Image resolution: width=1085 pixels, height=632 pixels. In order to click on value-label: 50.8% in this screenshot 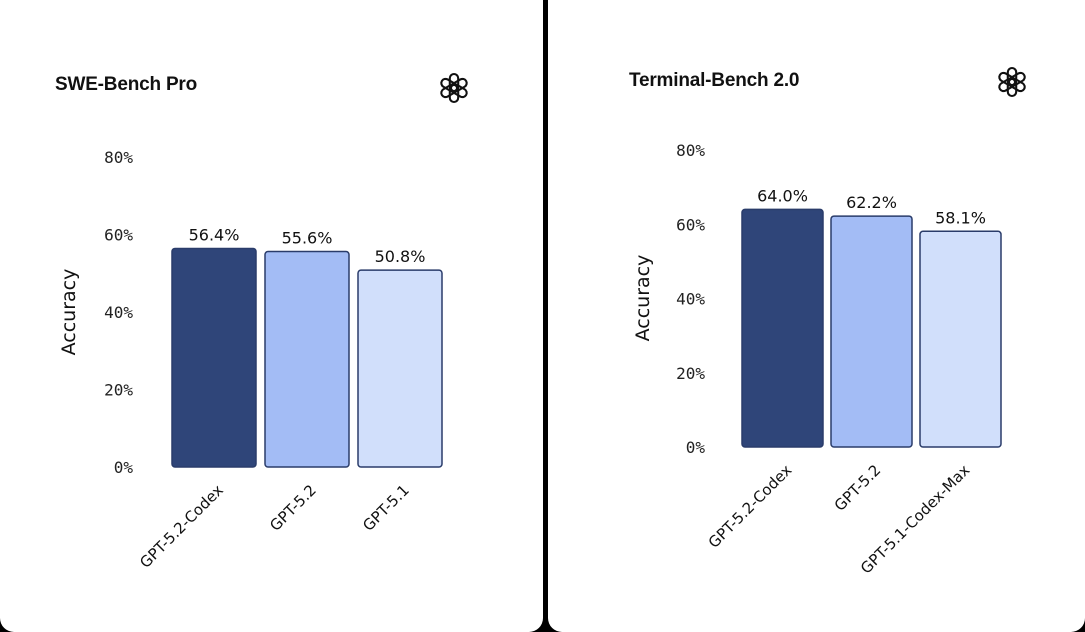, I will do `click(400, 256)`.